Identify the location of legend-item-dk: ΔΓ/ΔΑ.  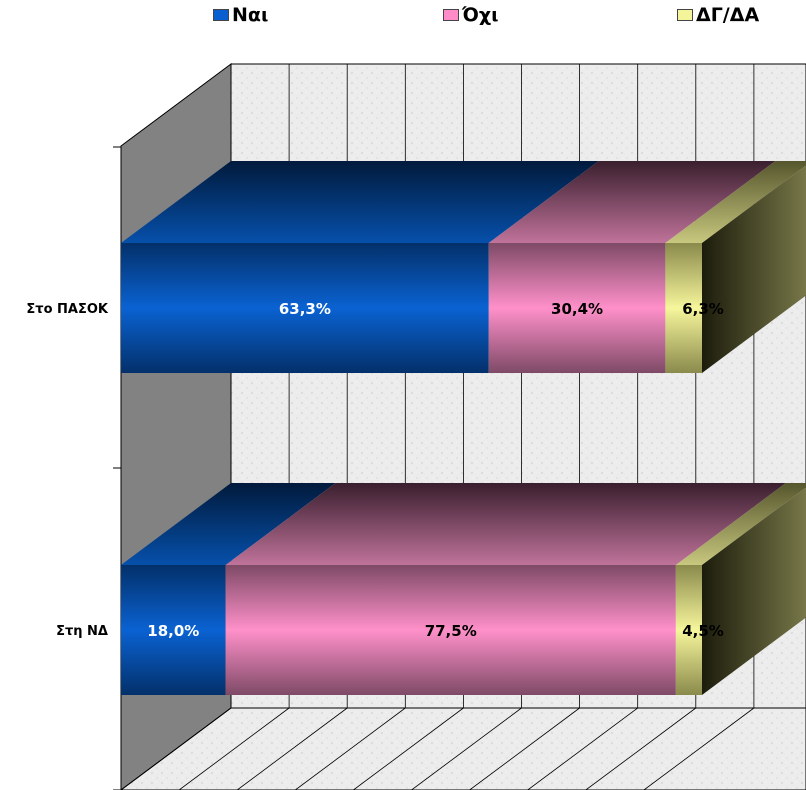
(718, 15).